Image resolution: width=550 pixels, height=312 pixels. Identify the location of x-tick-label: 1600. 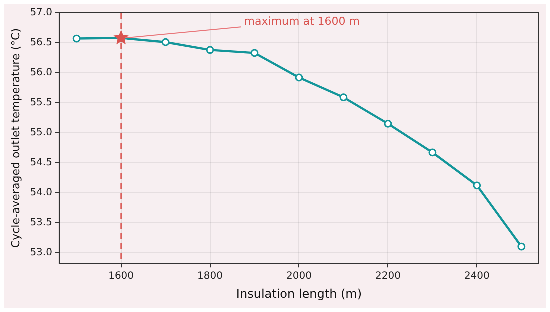
(121, 276).